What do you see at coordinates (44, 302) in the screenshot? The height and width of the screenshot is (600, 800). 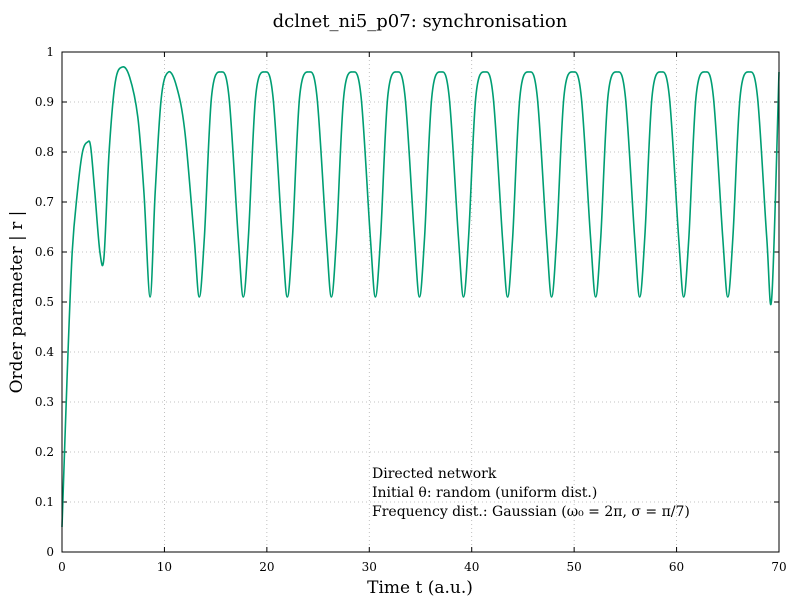 I see `y-tick-label: 0.5` at bounding box center [44, 302].